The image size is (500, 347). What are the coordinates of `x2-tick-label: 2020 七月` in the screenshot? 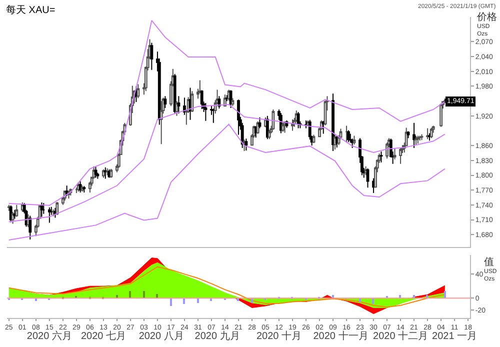 It's located at (103, 336).